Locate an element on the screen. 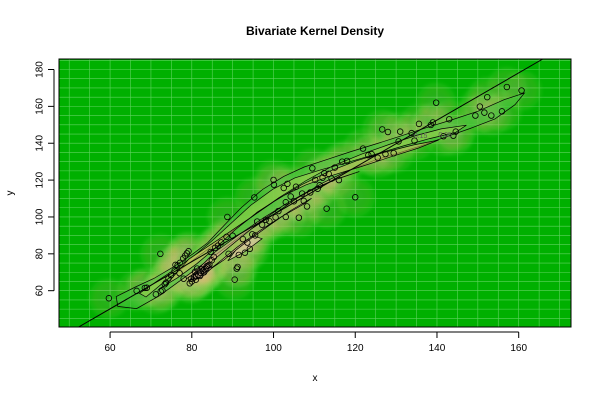  x-axis-label: x is located at coordinates (315, 378).